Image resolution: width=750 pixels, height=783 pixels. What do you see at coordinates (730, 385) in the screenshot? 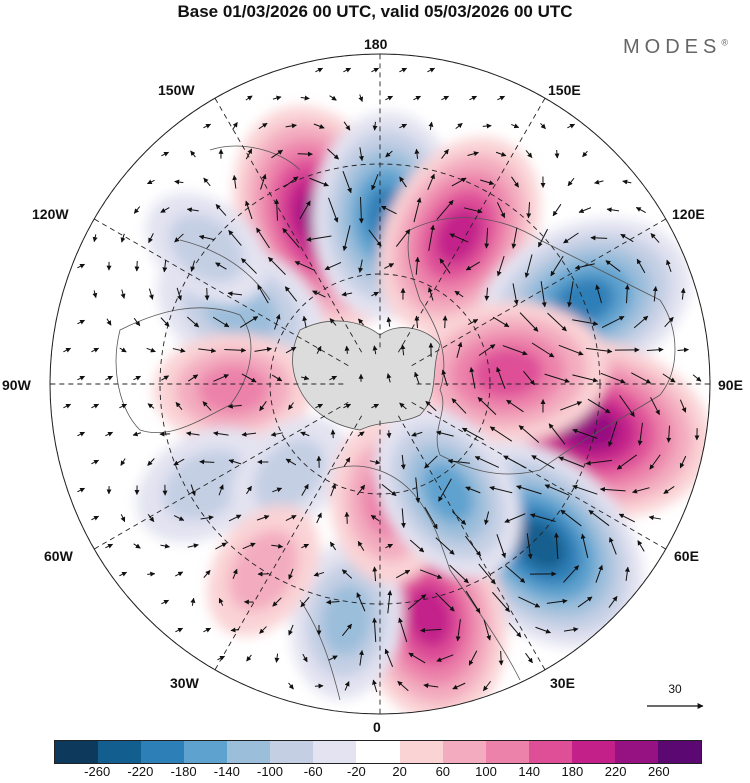
I see `label-90e: 90E` at bounding box center [730, 385].